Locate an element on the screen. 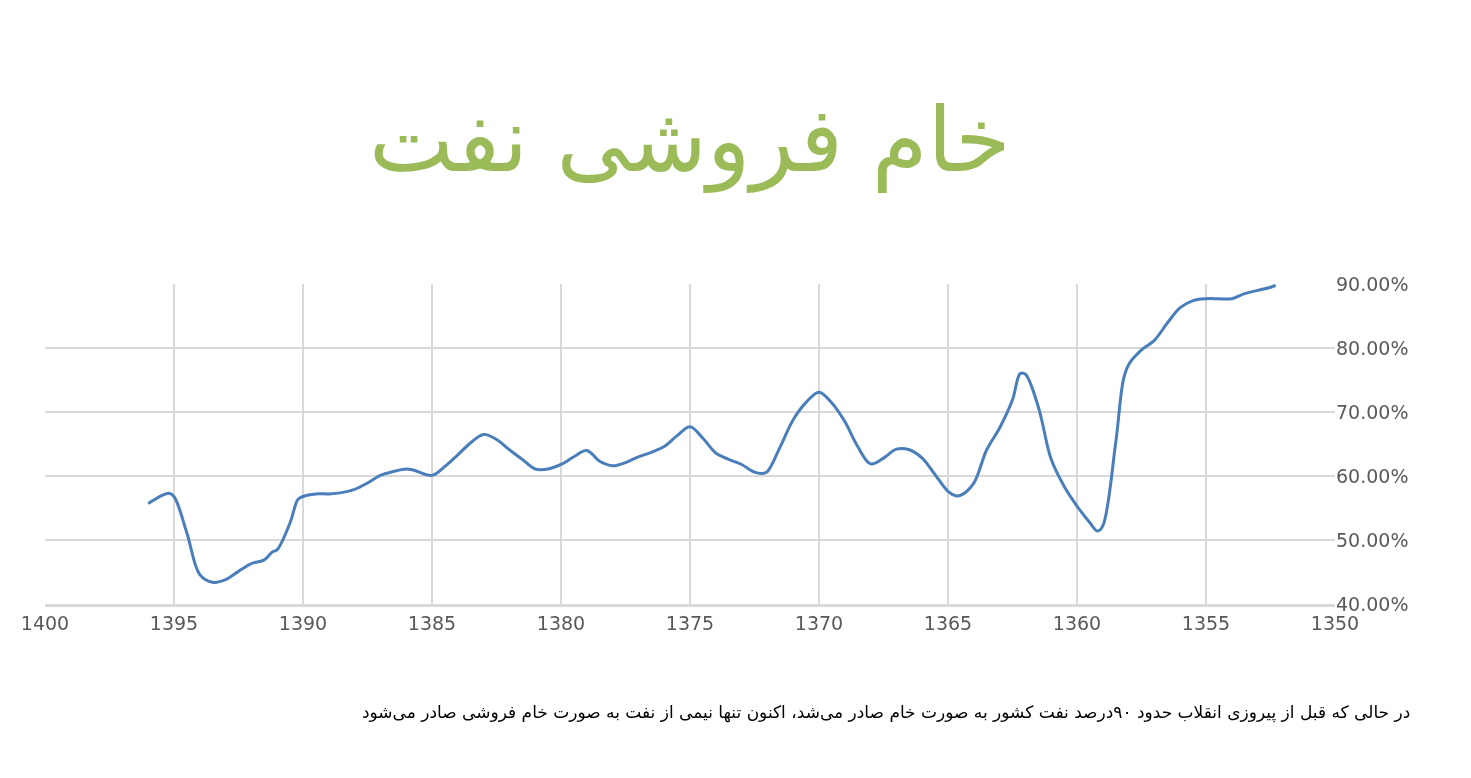  y-tick-label: 60.00% is located at coordinates (1372, 475).